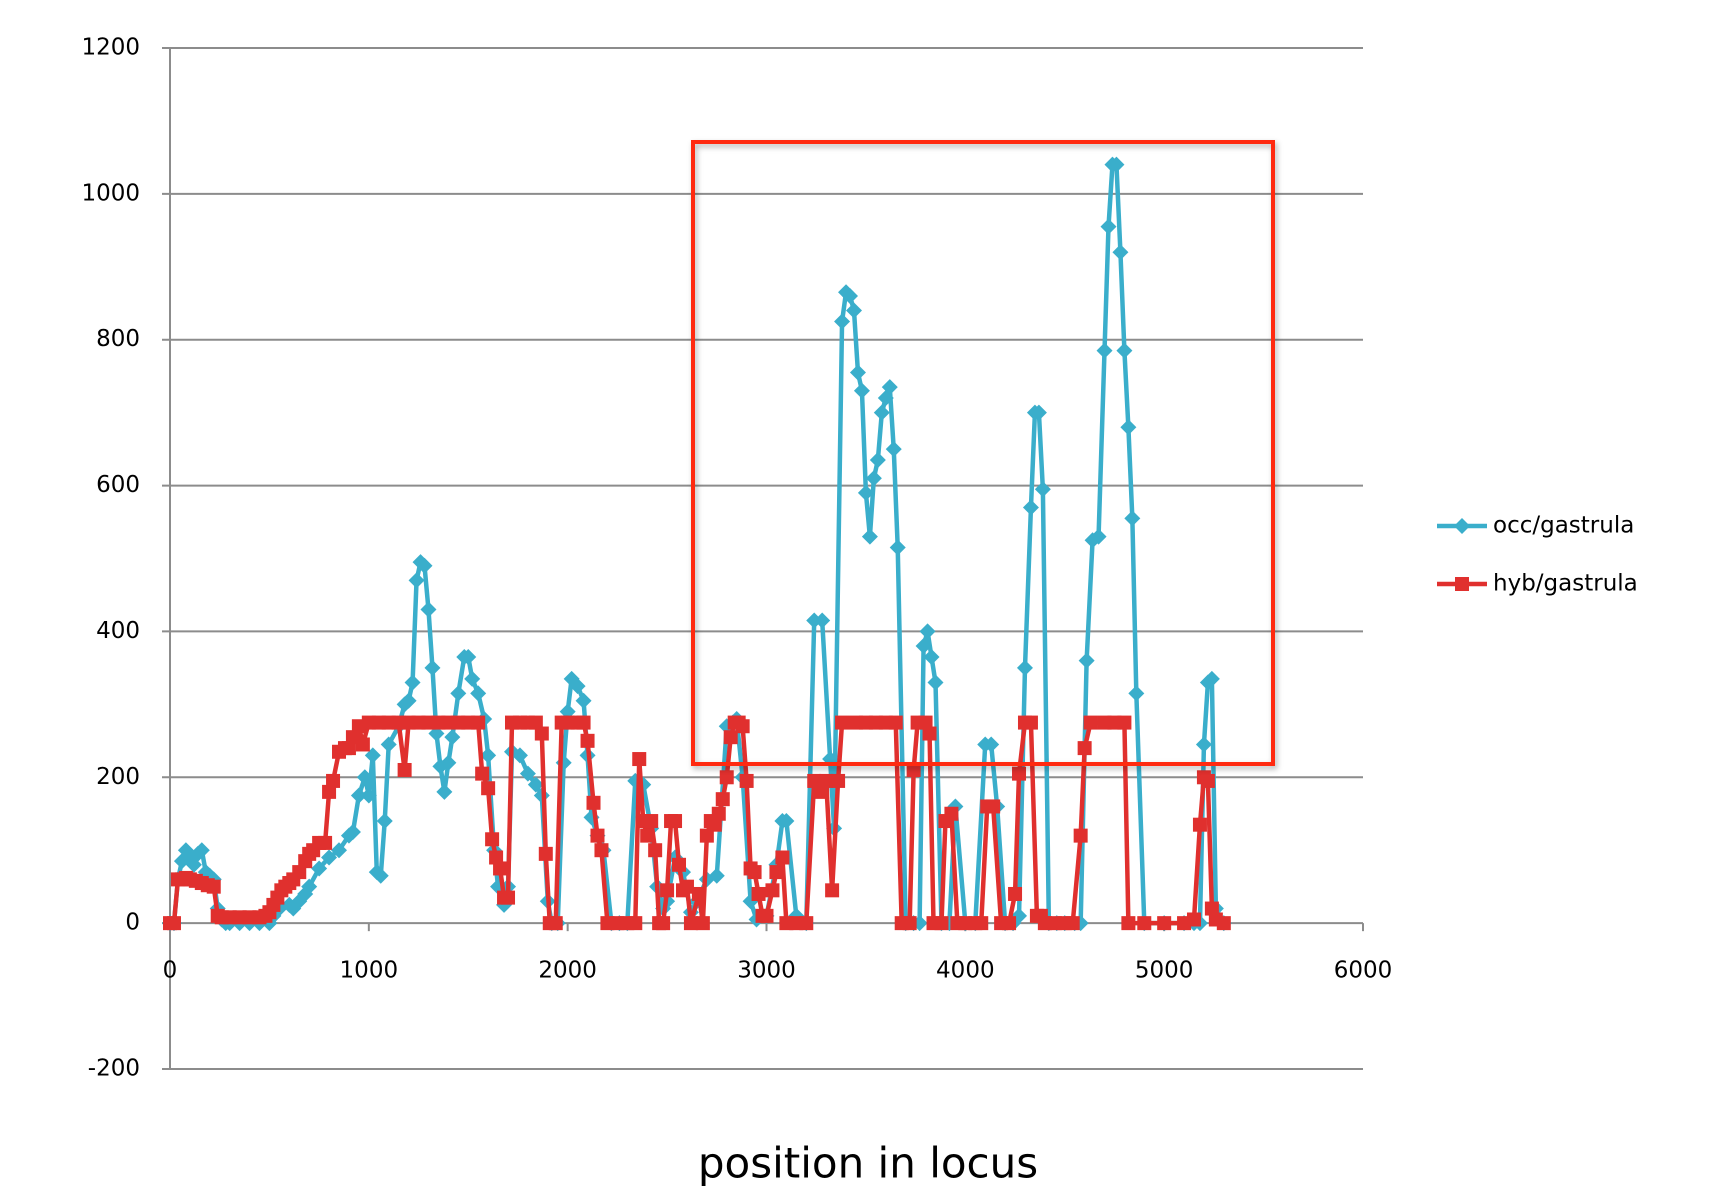 Image resolution: width=1729 pixels, height=1194 pixels. I want to click on y-tick-label: 1200, so click(110, 48).